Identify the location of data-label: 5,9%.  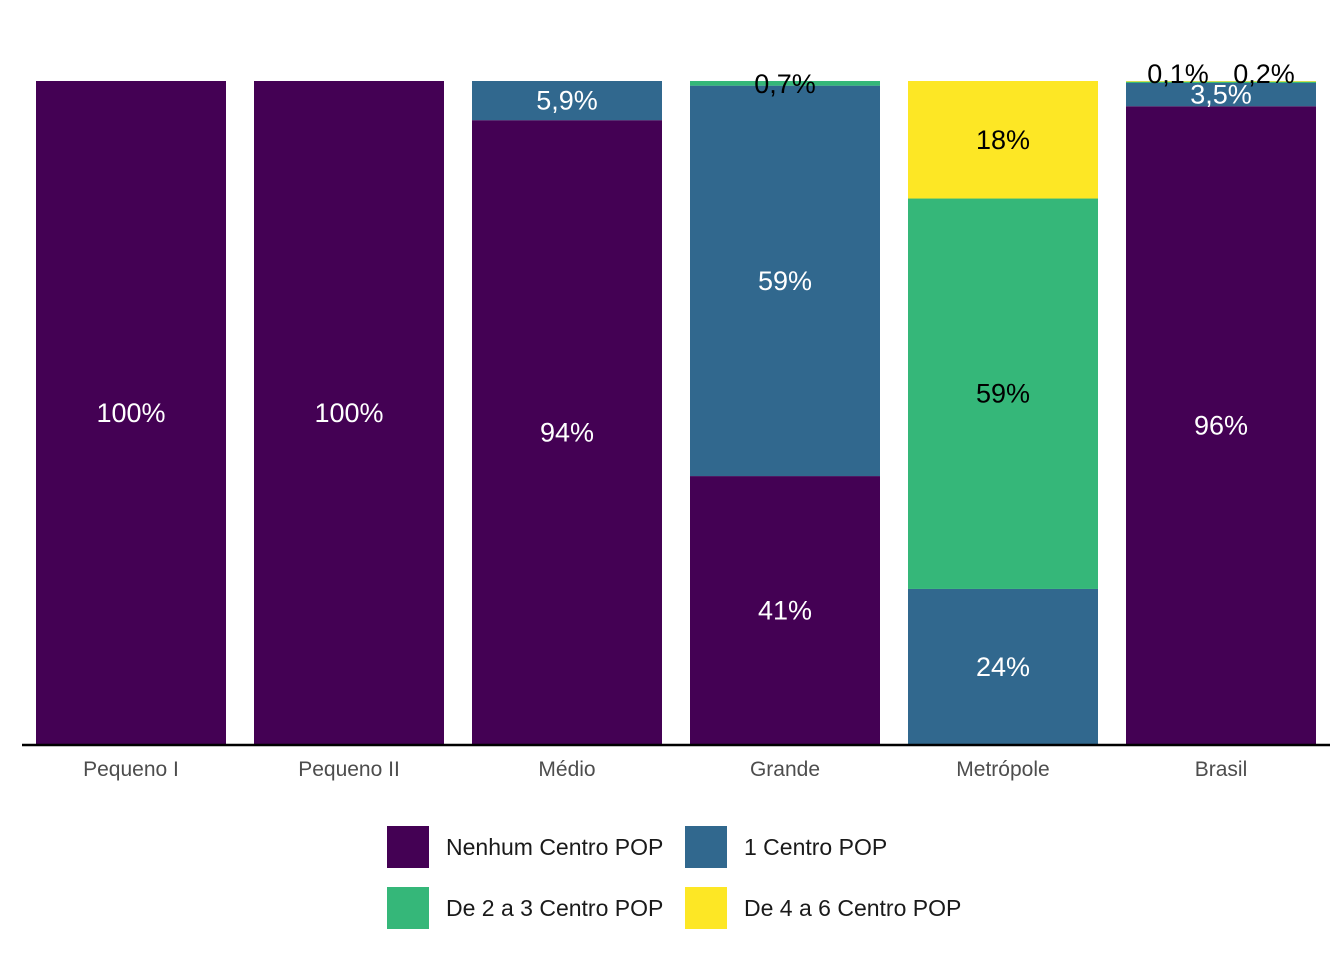
(567, 101).